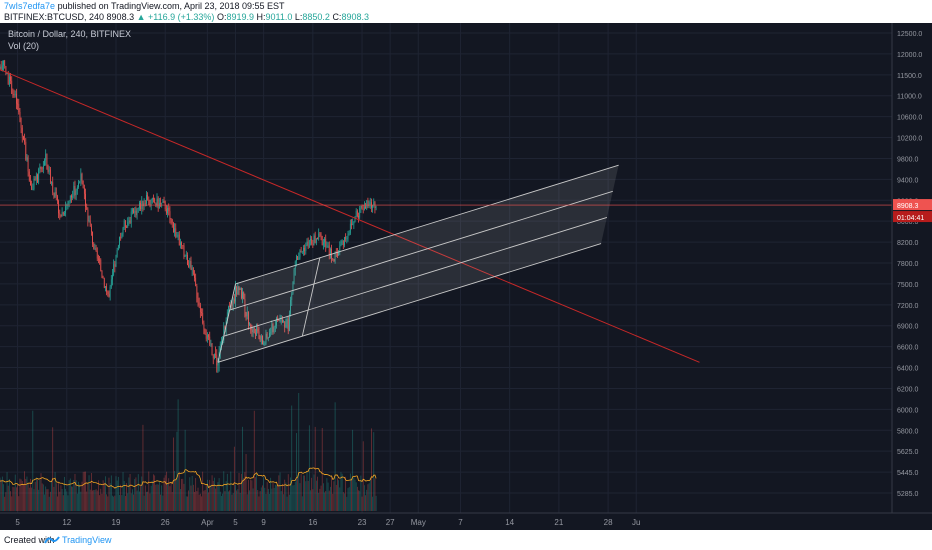 The image size is (932, 550). Describe the element at coordinates (52, 541) in the screenshot. I see `tradingview-logo-icon` at that location.